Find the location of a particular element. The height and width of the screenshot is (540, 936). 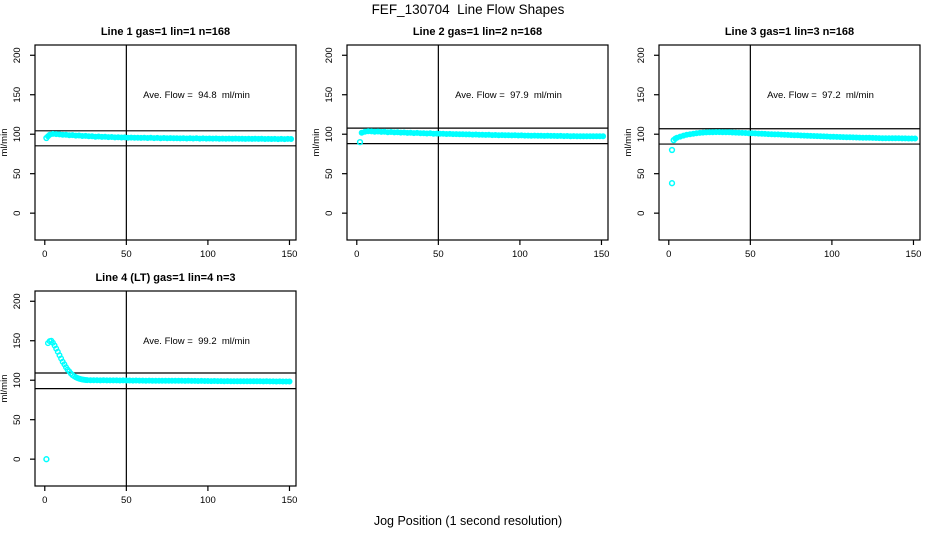

x-tick-label: 0 is located at coordinates (356, 254).